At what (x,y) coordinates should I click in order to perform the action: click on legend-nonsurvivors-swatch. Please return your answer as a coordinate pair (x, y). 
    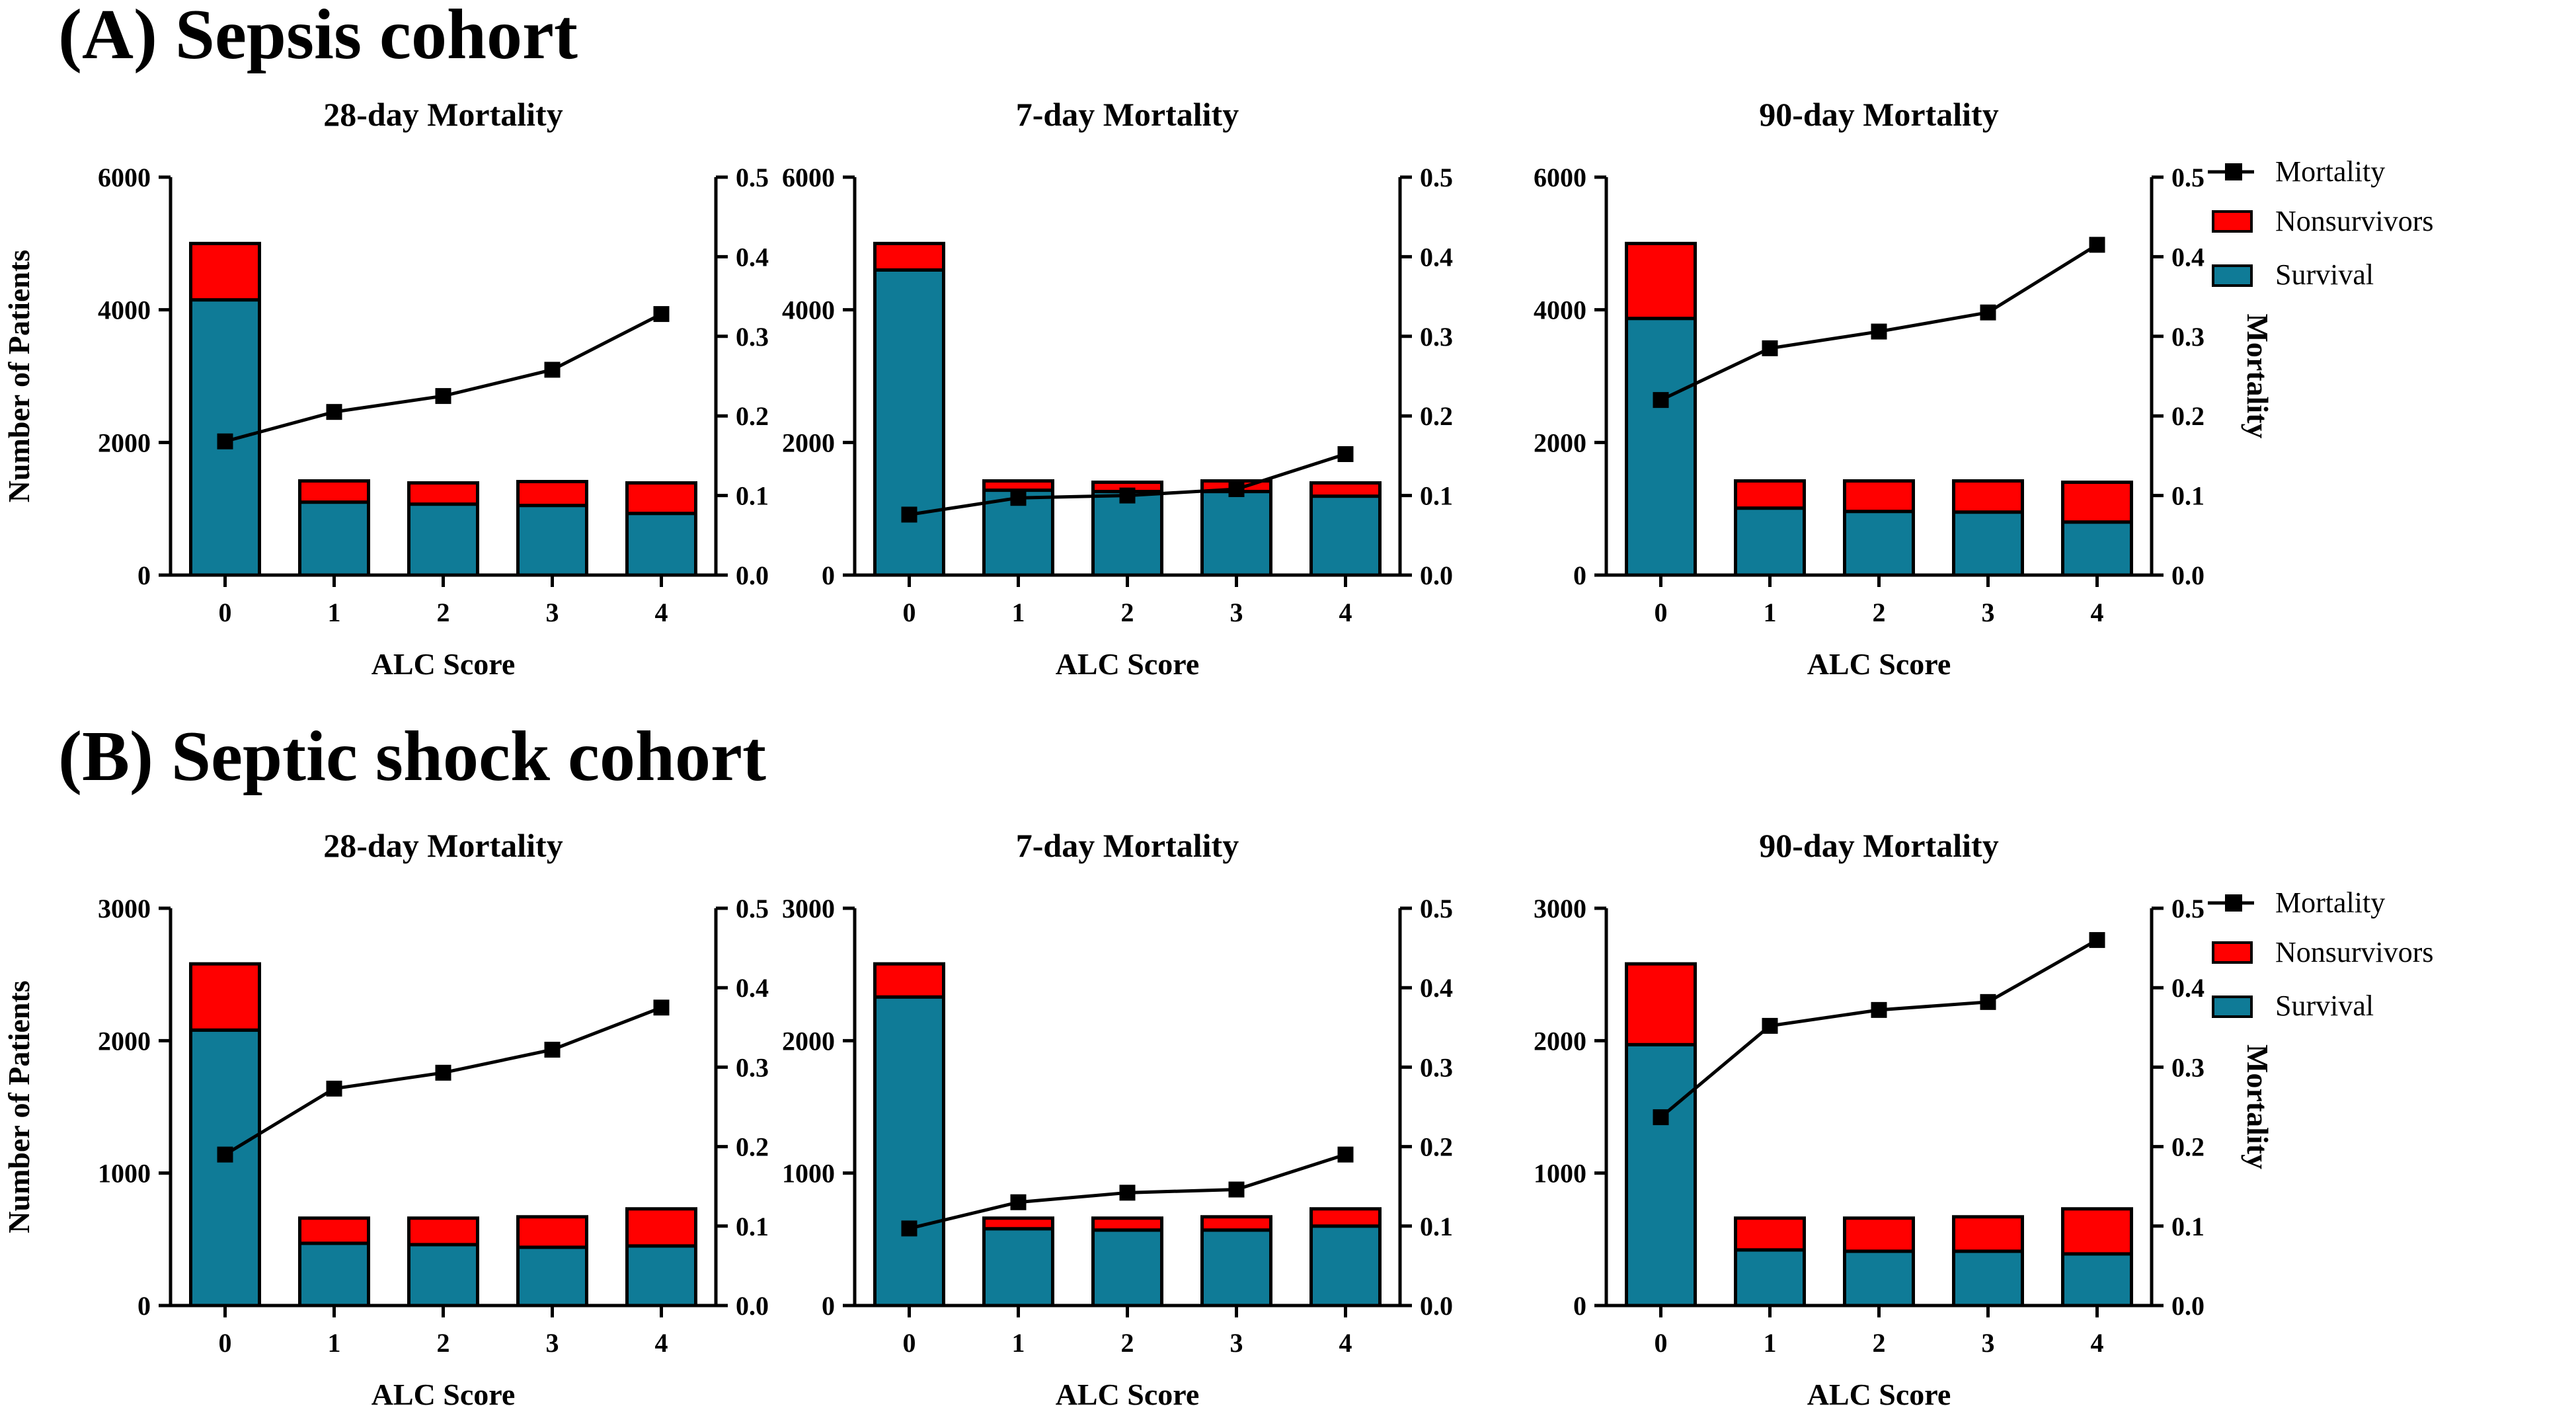
    Looking at the image, I should click on (2232, 221).